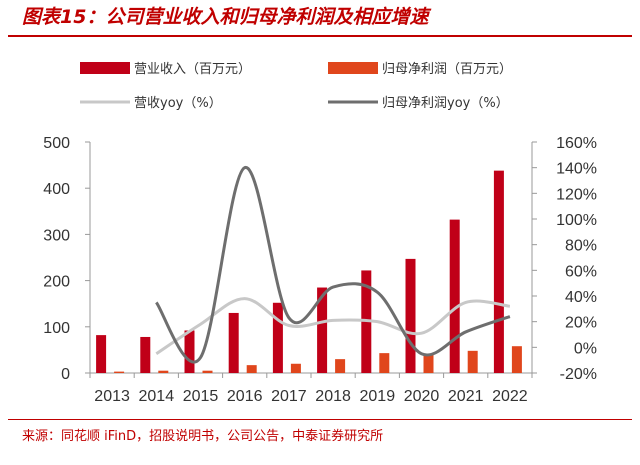 The height and width of the screenshot is (465, 640). What do you see at coordinates (56, 235) in the screenshot?
I see `y-left-tick-label: 300` at bounding box center [56, 235].